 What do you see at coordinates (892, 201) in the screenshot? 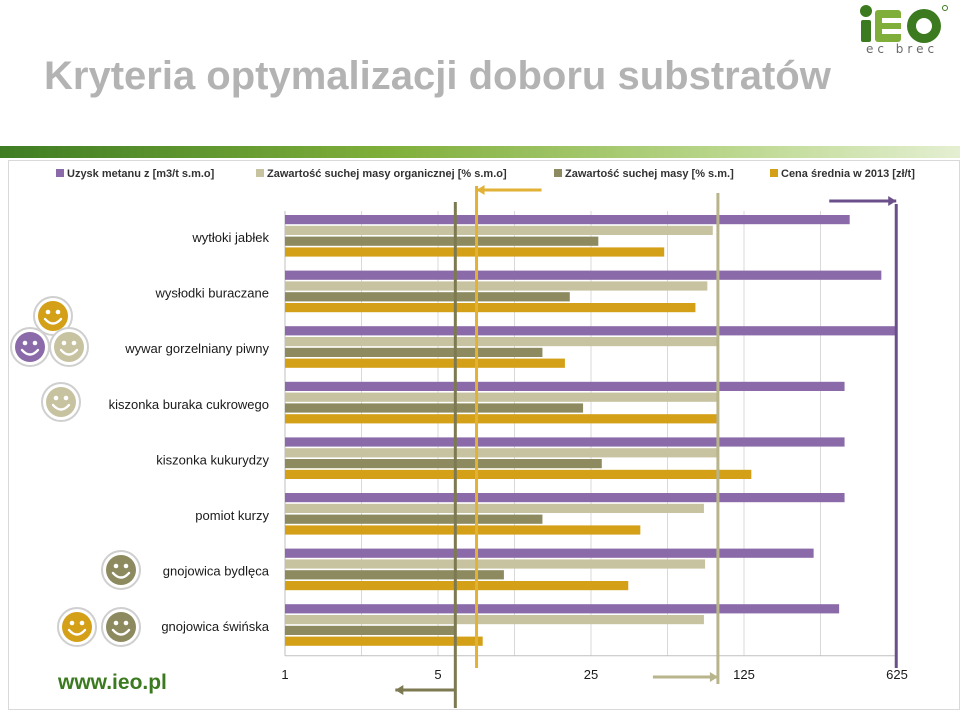
I see `reference-arrow-head-purple` at bounding box center [892, 201].